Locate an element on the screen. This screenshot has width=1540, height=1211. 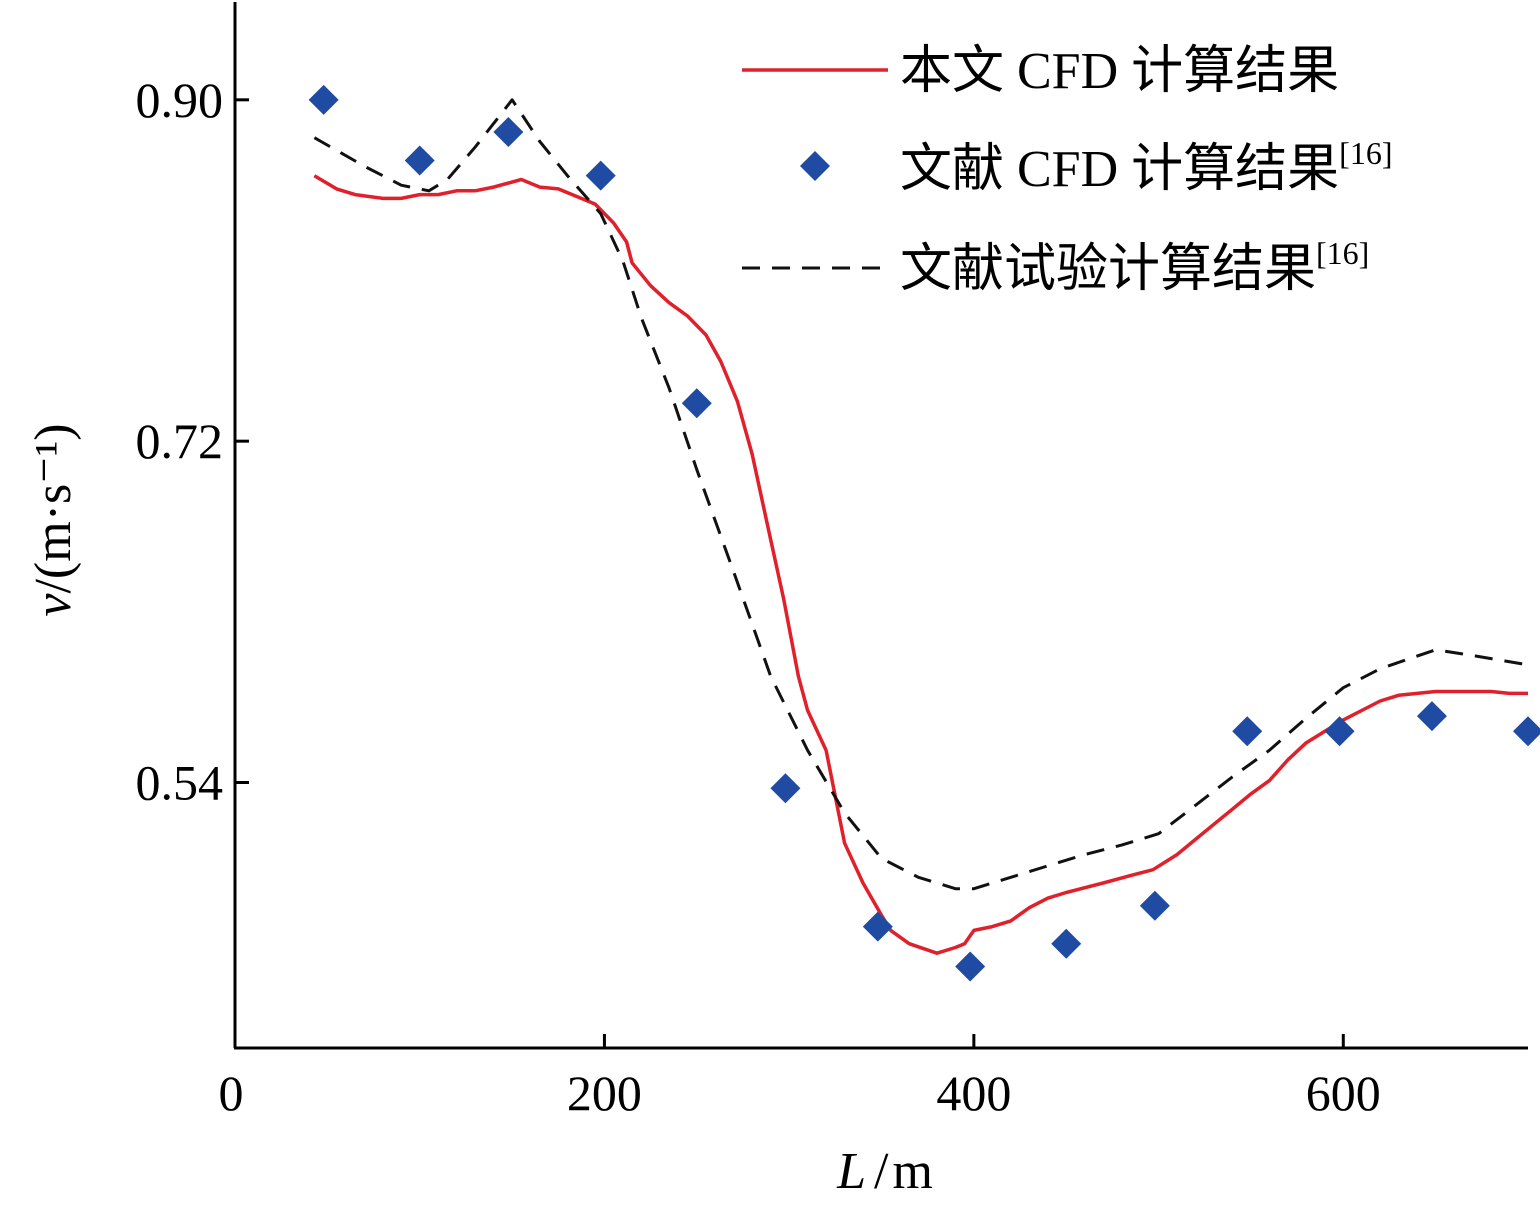
legend-label: 文献试验计算结果[16] is located at coordinates (1134, 266).